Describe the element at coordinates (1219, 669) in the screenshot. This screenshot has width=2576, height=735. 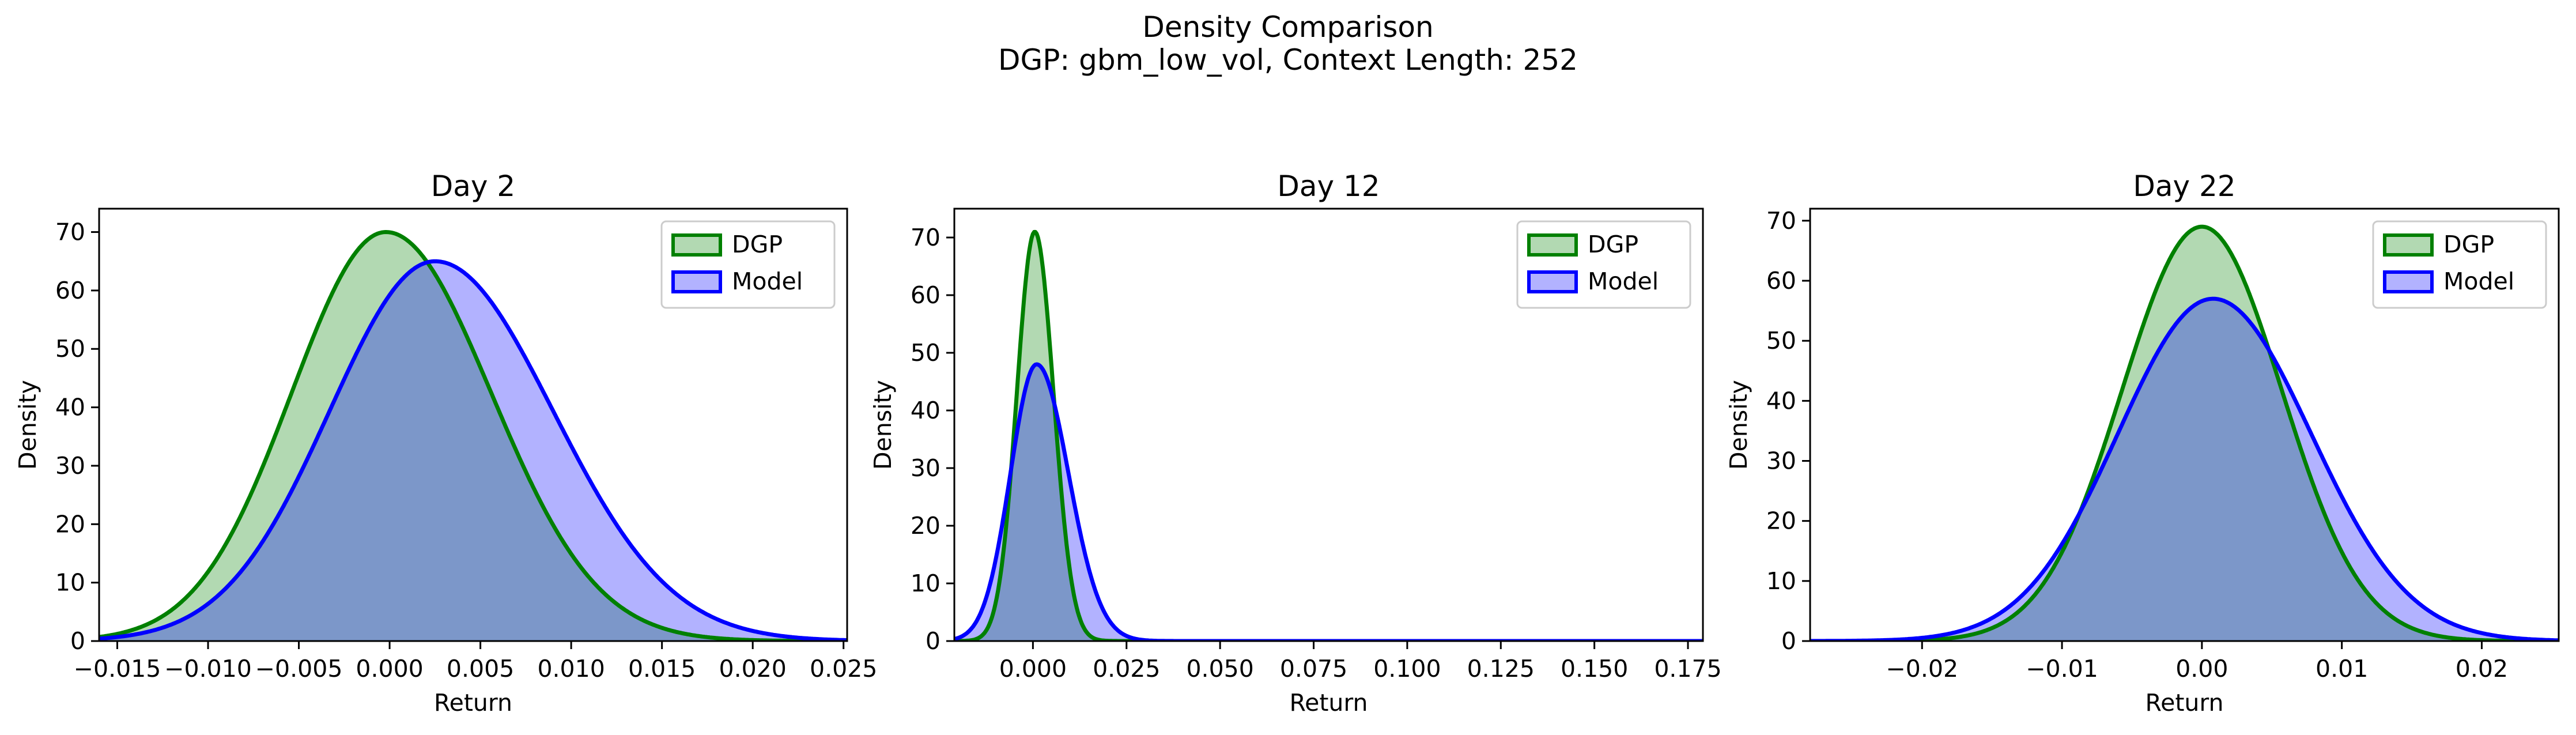
I see `x-tick-label: 0.050` at that location.